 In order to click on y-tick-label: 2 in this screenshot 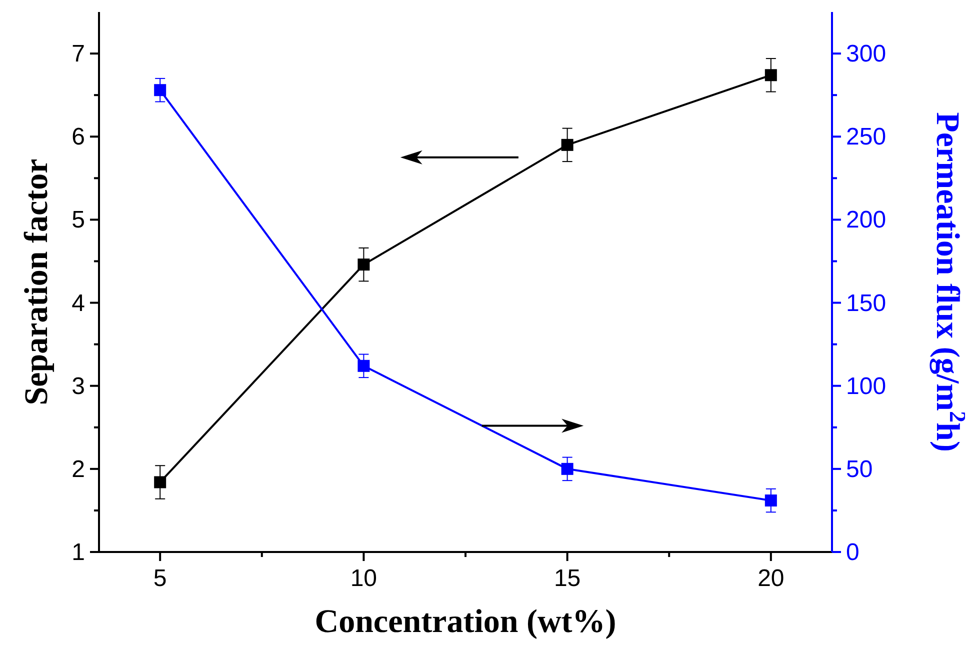, I will do `click(78, 469)`.